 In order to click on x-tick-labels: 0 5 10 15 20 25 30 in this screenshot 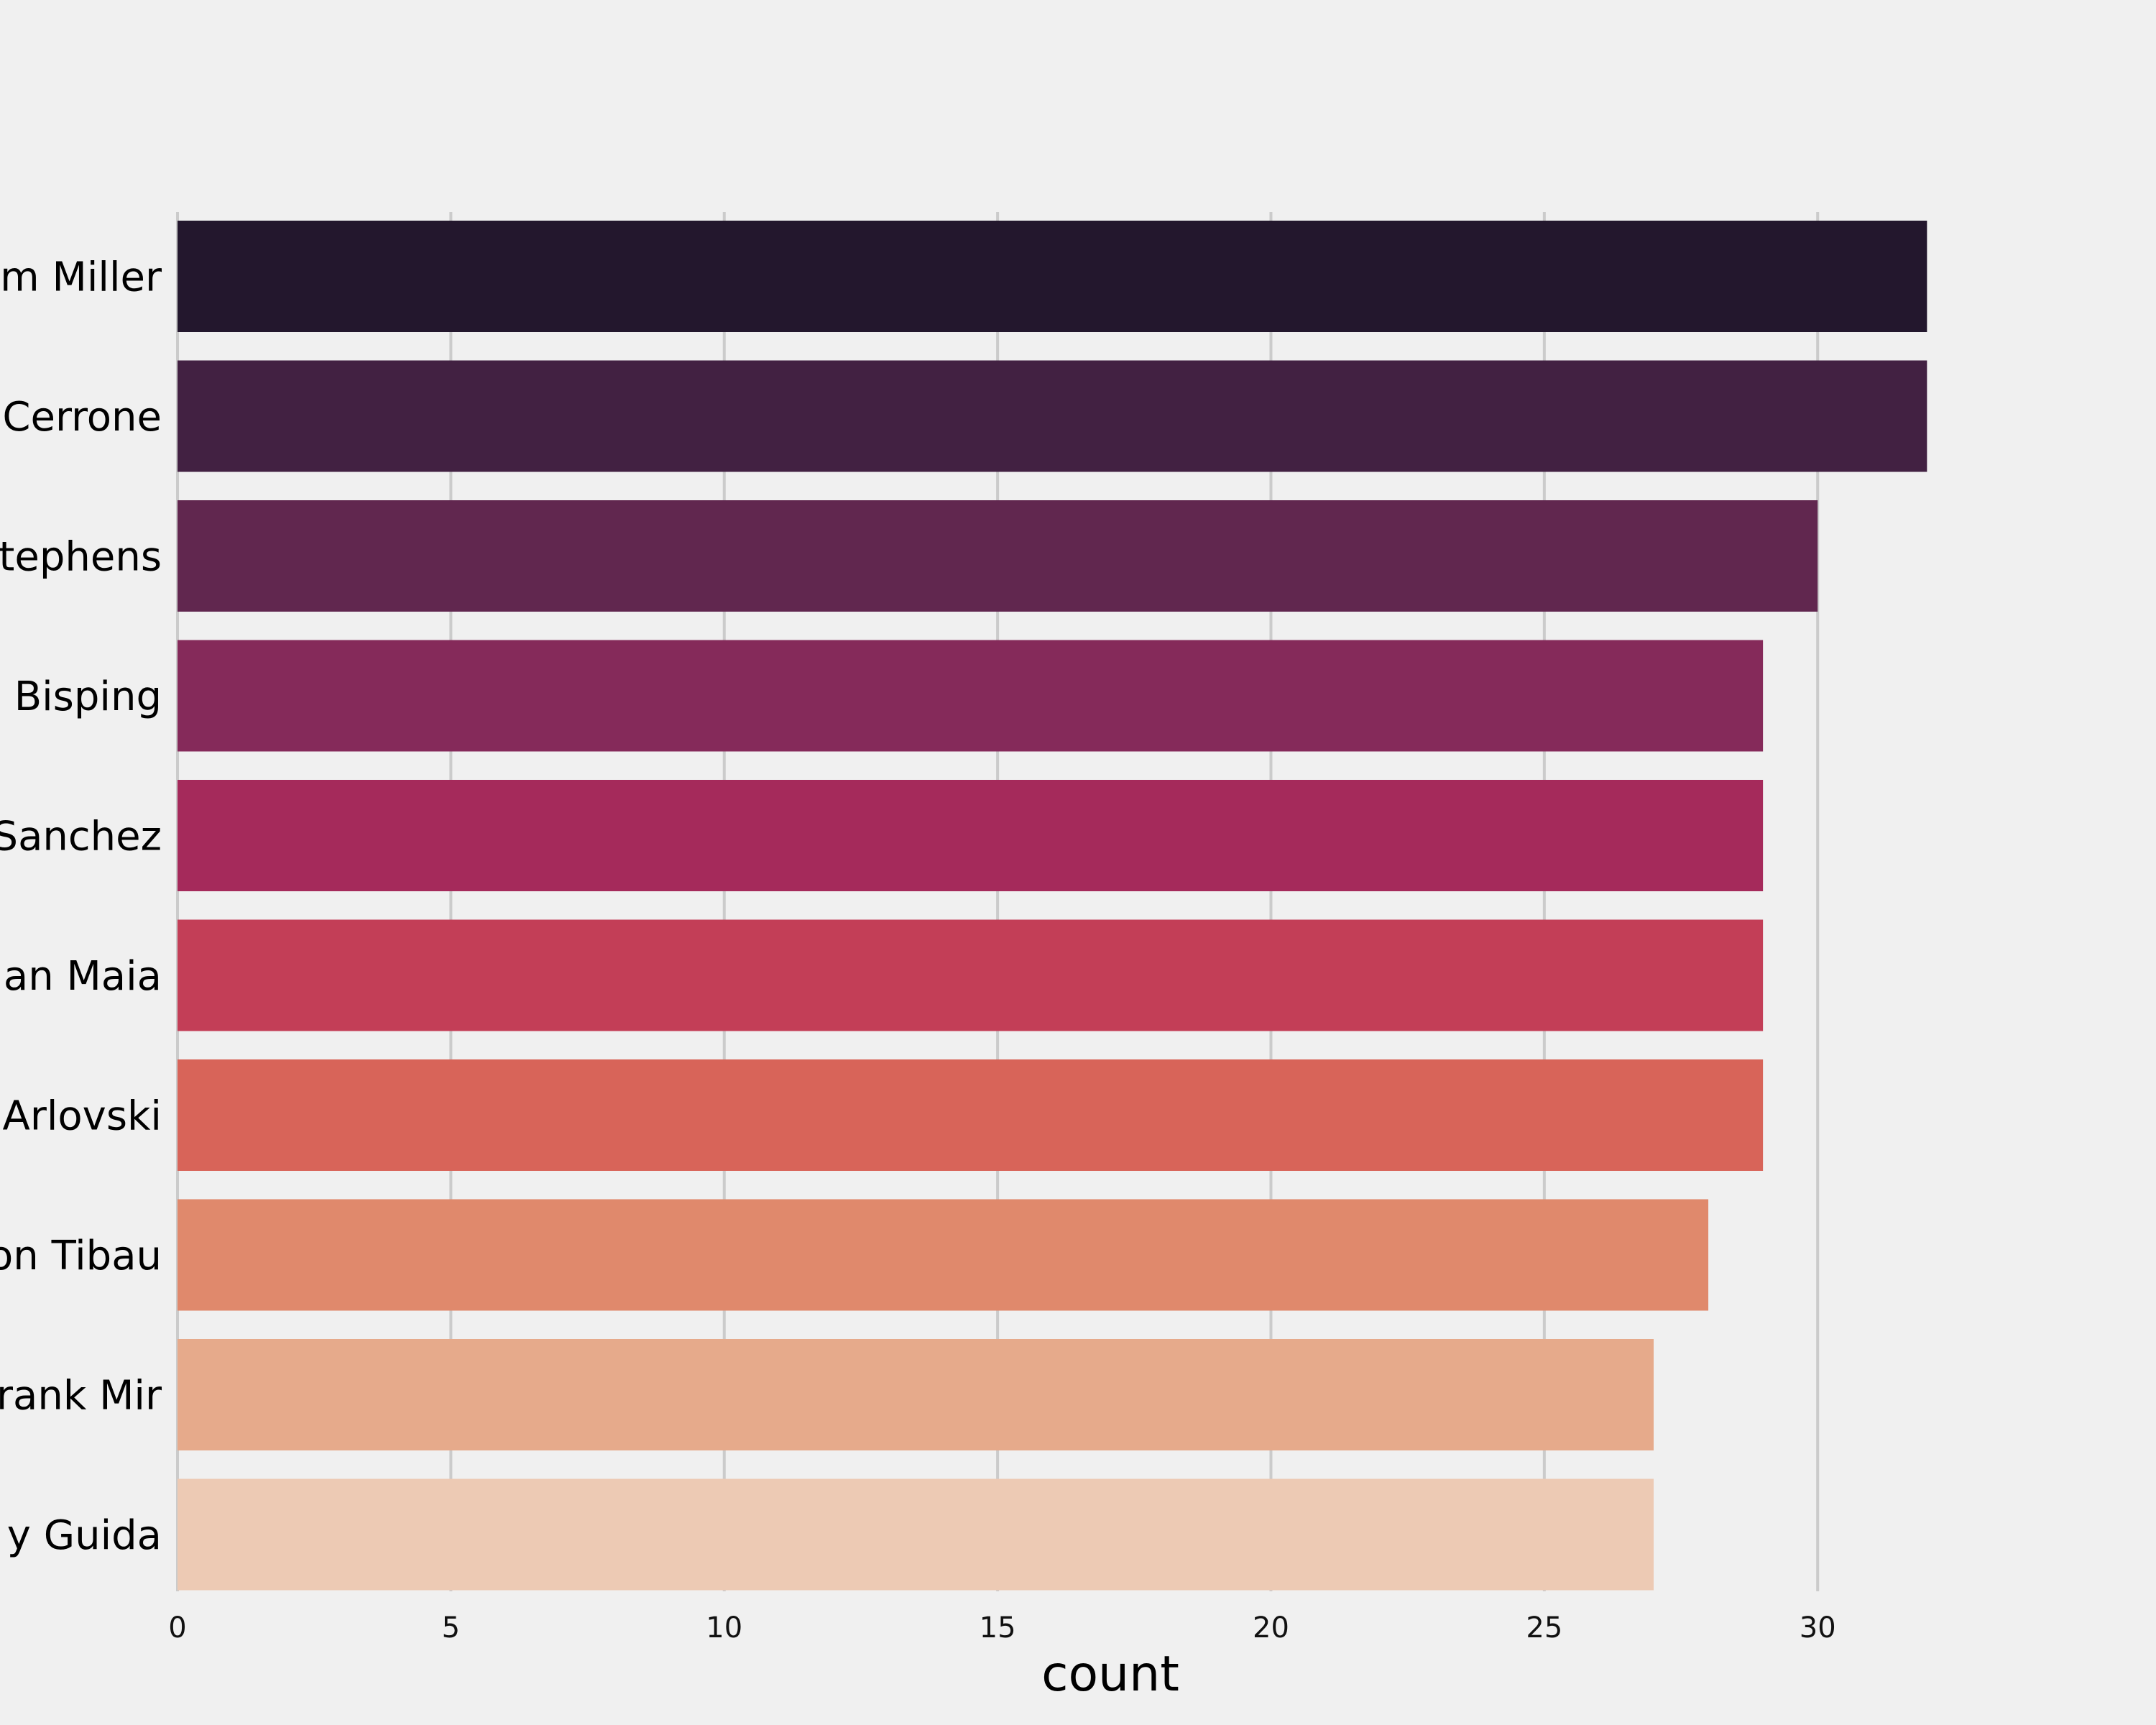, I will do `click(1001, 1627)`.